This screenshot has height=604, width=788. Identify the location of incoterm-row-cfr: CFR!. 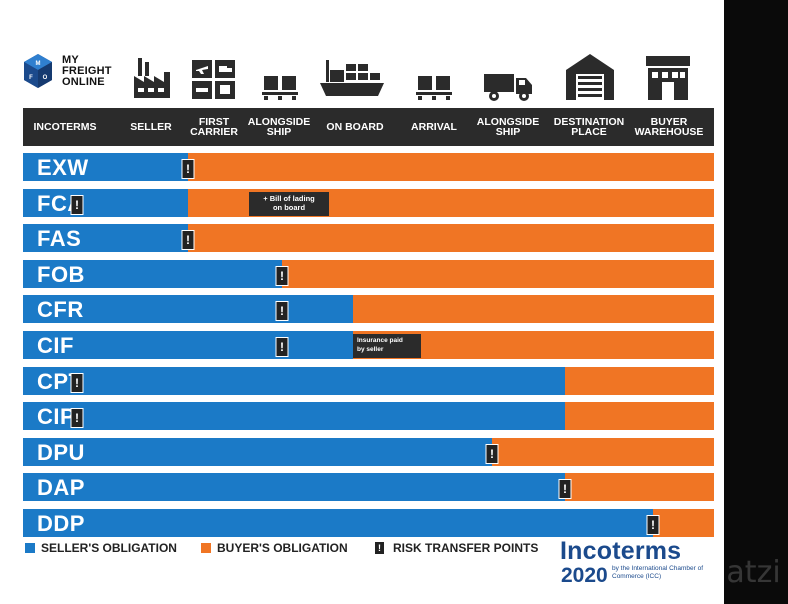
(368, 309).